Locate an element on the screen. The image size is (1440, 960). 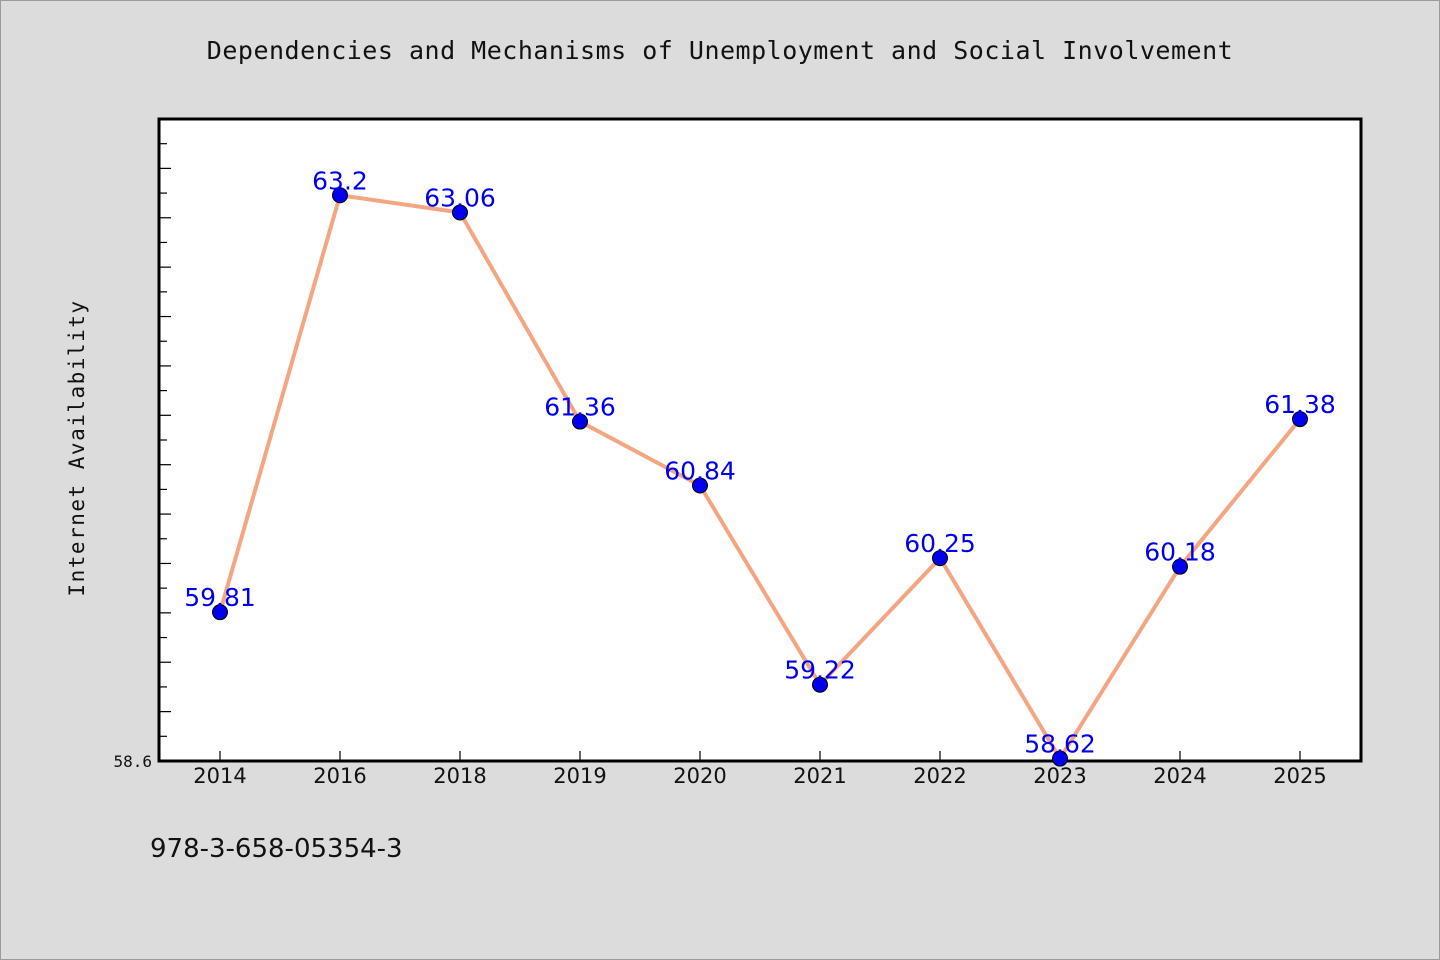
data-label: 59.22 is located at coordinates (820, 670).